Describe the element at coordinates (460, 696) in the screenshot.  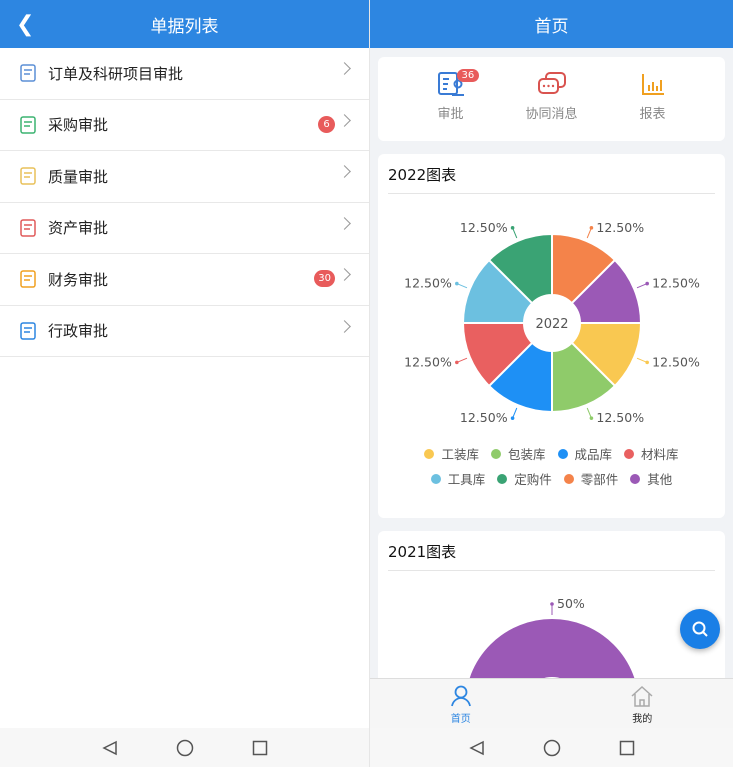
I see `user-icon` at that location.